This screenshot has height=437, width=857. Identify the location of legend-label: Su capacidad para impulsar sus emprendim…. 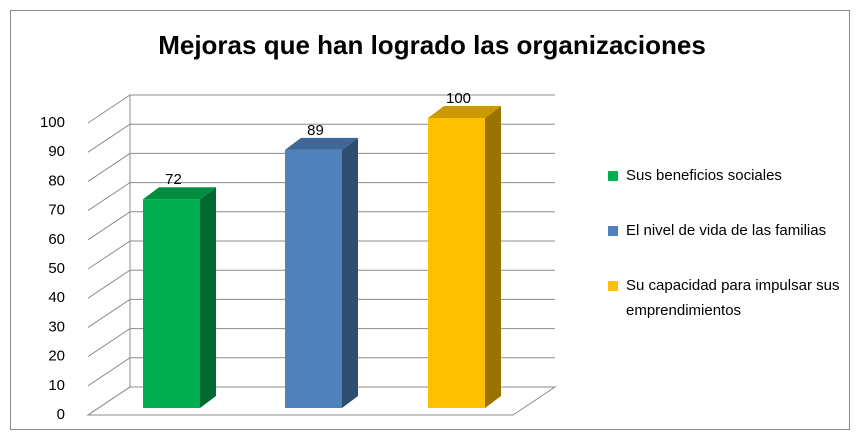
(735, 298).